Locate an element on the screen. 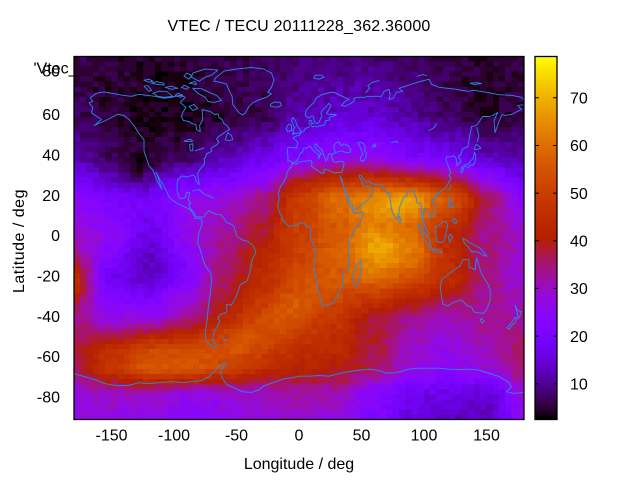 The image size is (640, 485). svg-text: -20 is located at coordinates (48, 277).